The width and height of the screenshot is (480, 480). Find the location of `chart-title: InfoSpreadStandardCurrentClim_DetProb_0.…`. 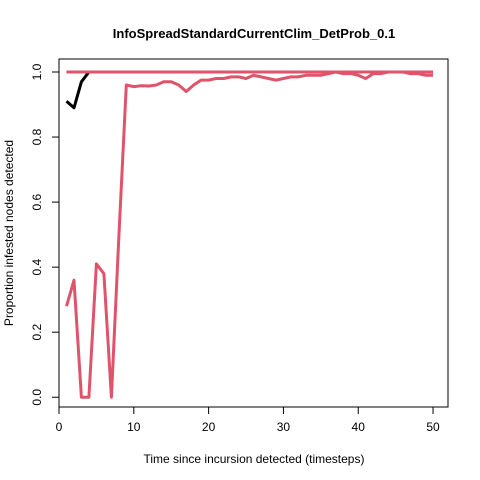

chart-title: InfoSpreadStandardCurrentClim_DetProb_0.… is located at coordinates (254, 33).